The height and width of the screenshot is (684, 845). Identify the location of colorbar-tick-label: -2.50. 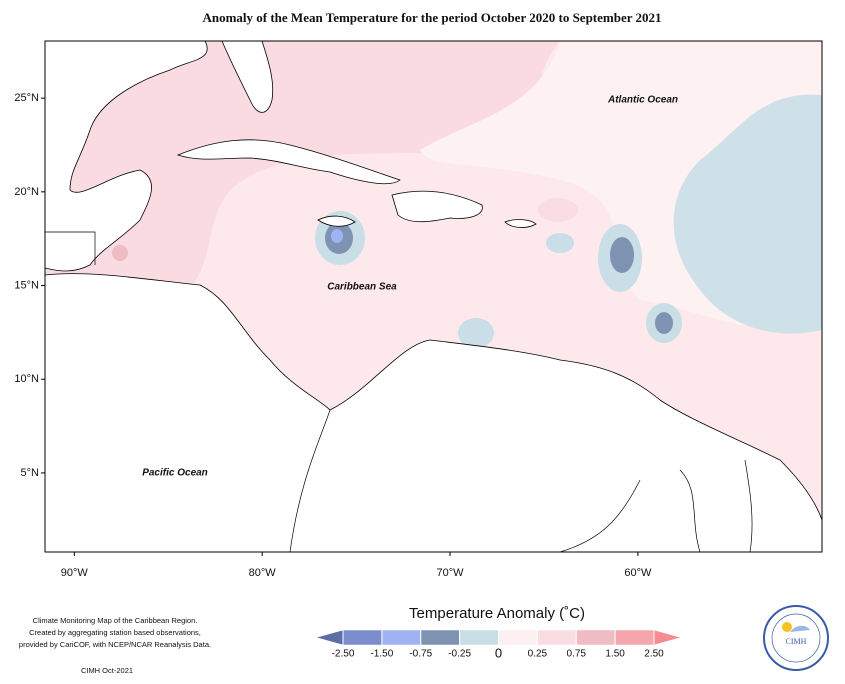
(343, 654).